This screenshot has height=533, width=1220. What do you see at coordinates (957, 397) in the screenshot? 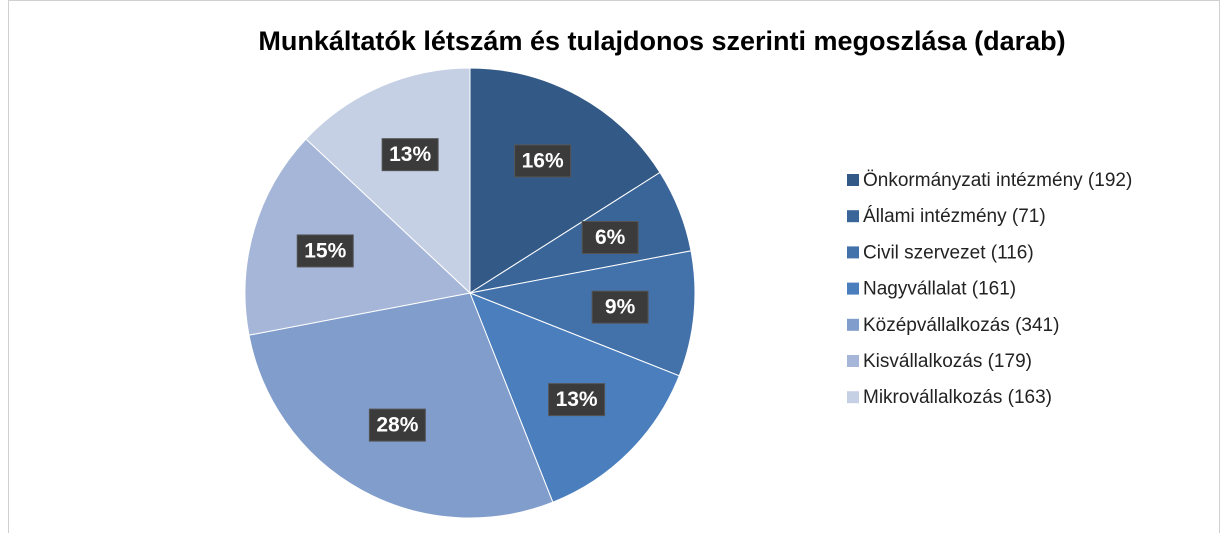
I see `legend-label: Mikrovállalkozás (163)` at bounding box center [957, 397].